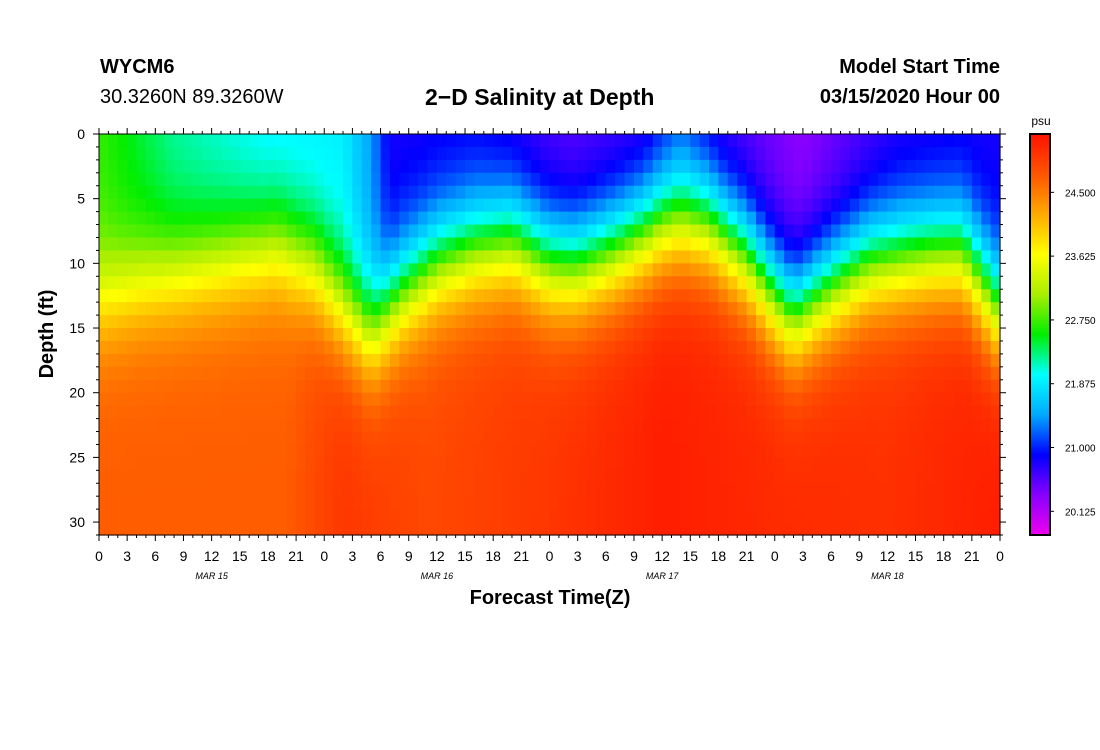 The image size is (1100, 750). What do you see at coordinates (77, 393) in the screenshot?
I see `y-tick-label: 20` at bounding box center [77, 393].